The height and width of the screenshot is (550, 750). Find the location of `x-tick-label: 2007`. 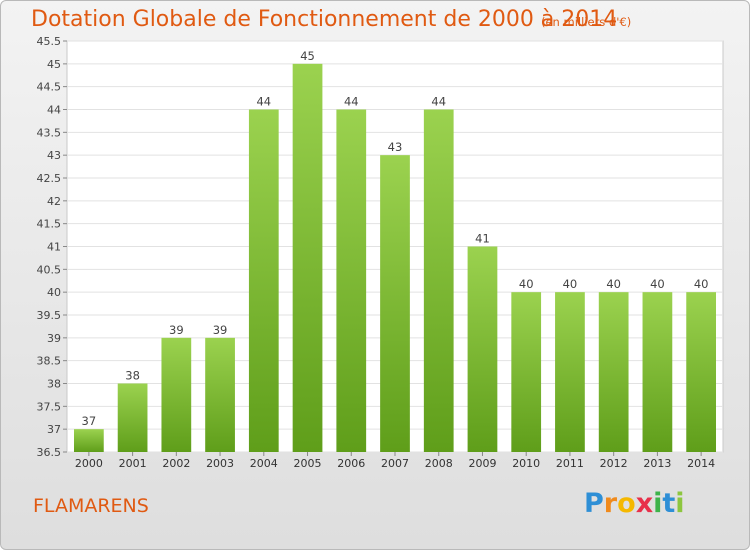

x-tick-label: 2007 is located at coordinates (395, 463).